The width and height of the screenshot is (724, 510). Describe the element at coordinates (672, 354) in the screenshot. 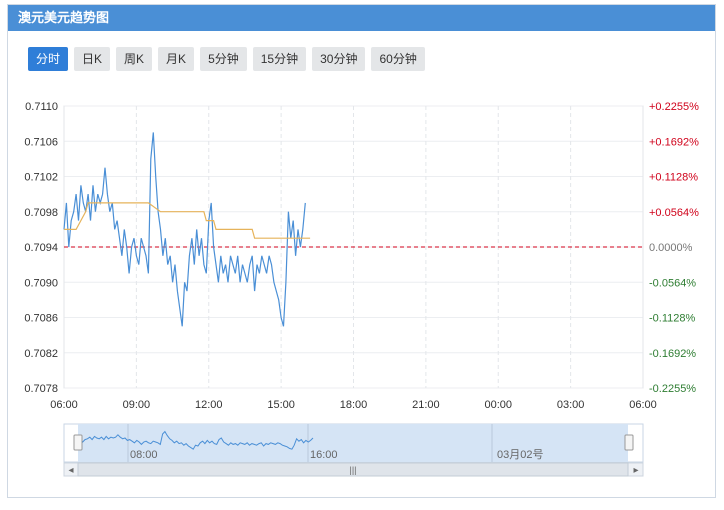

I see `pct-tick-label: -0.1692%` at that location.